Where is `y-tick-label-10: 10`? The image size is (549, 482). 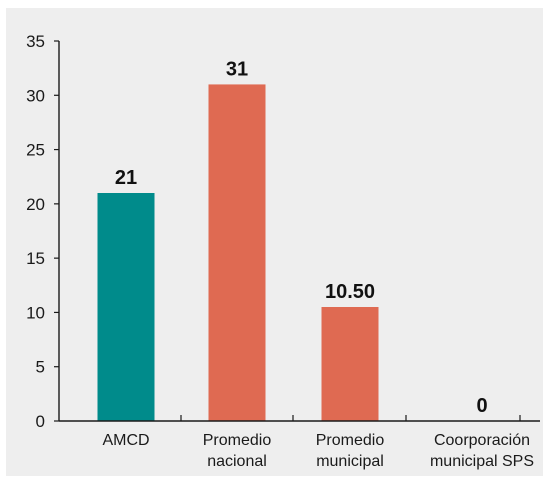
y-tick-label-10: 10 is located at coordinates (35, 312).